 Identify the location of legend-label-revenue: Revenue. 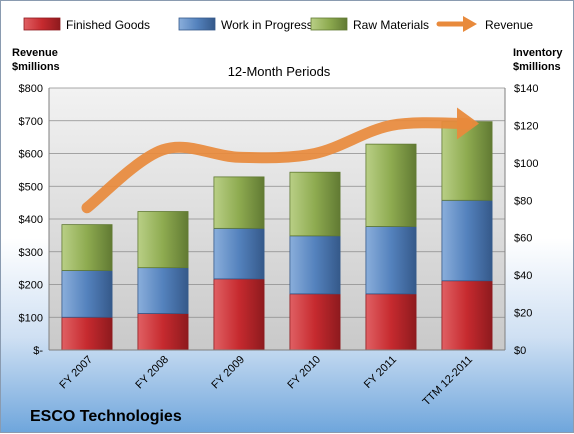
(509, 25).